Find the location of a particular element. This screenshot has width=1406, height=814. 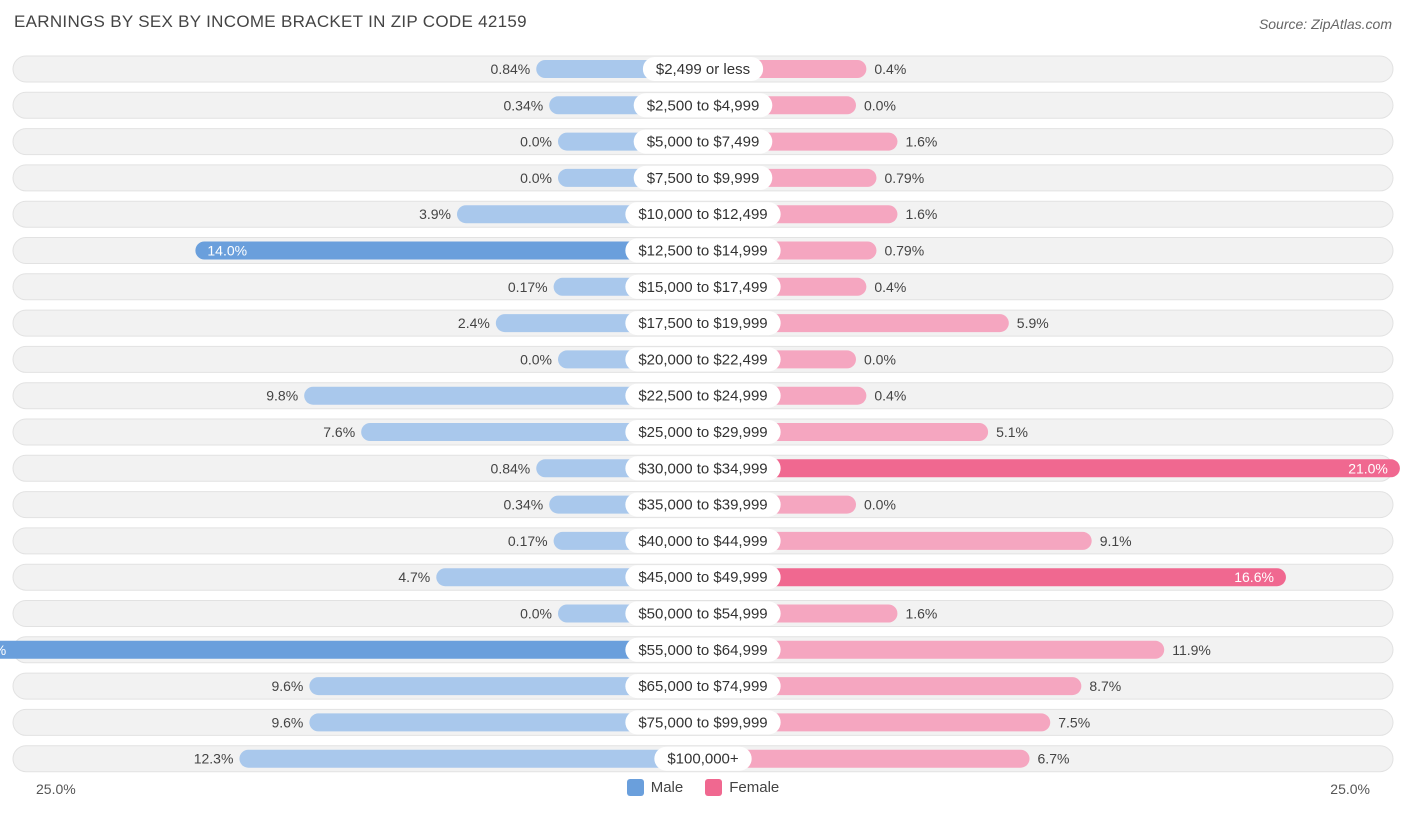

value-label-female: 5.9% is located at coordinates (1033, 323).